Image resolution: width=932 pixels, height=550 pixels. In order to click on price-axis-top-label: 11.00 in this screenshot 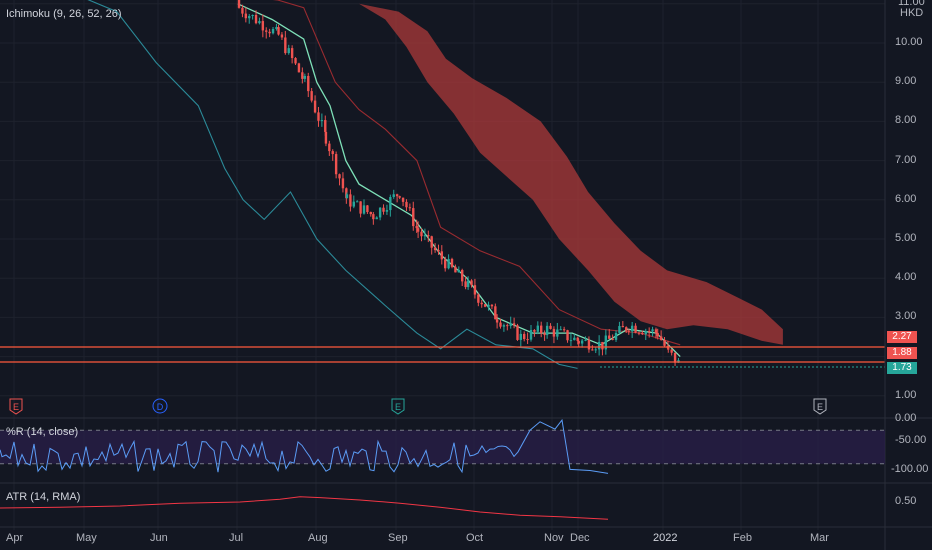, I will do `click(911, 4)`.